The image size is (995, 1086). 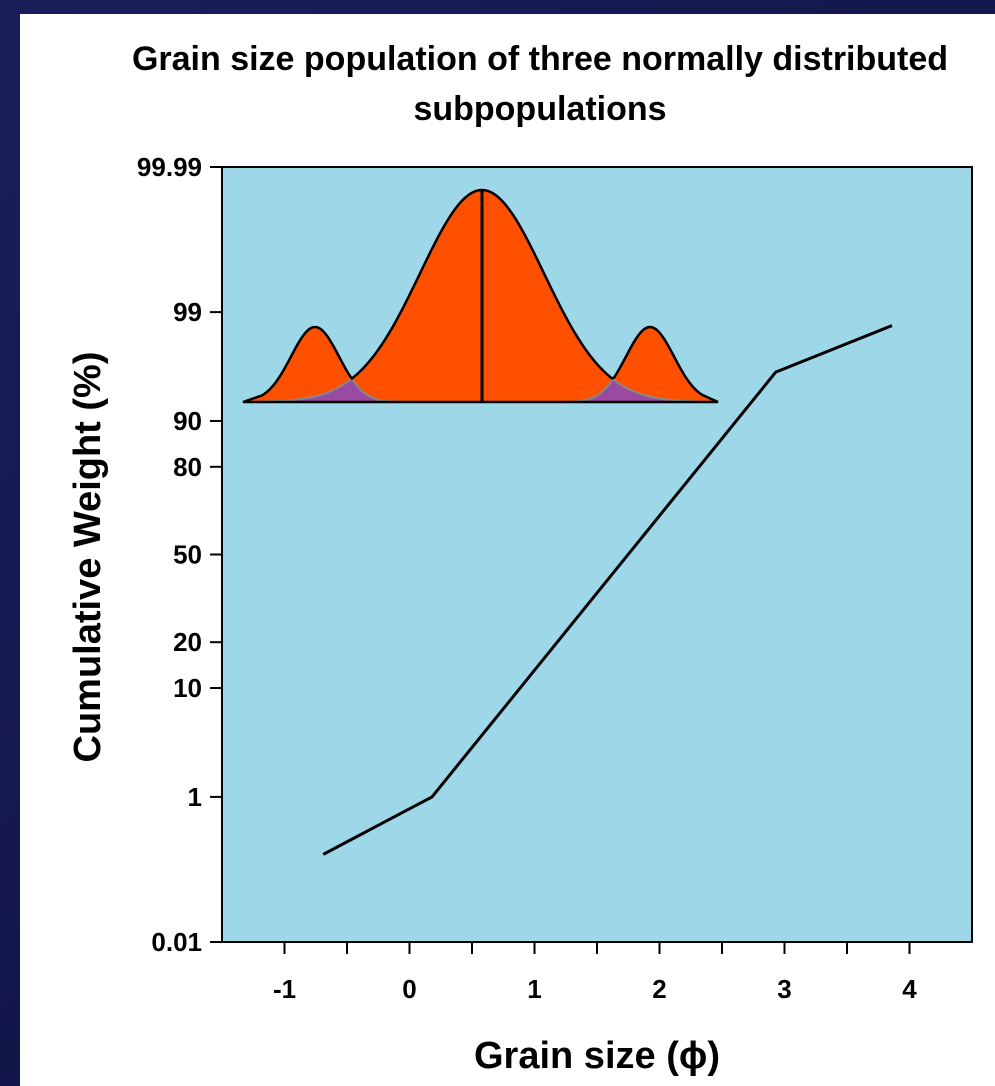 What do you see at coordinates (88, 557) in the screenshot?
I see `y-axis-label: Cumulative Weight (%)` at bounding box center [88, 557].